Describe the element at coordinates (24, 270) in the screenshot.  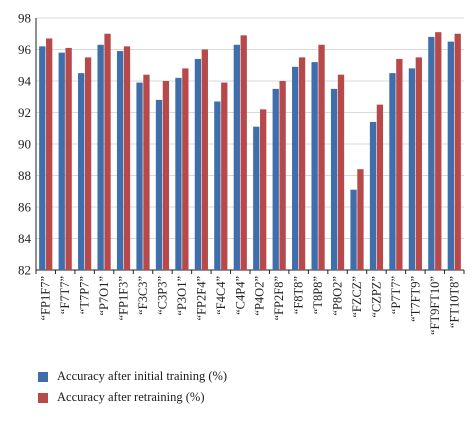
I see `y-tick-label: 82` at that location.